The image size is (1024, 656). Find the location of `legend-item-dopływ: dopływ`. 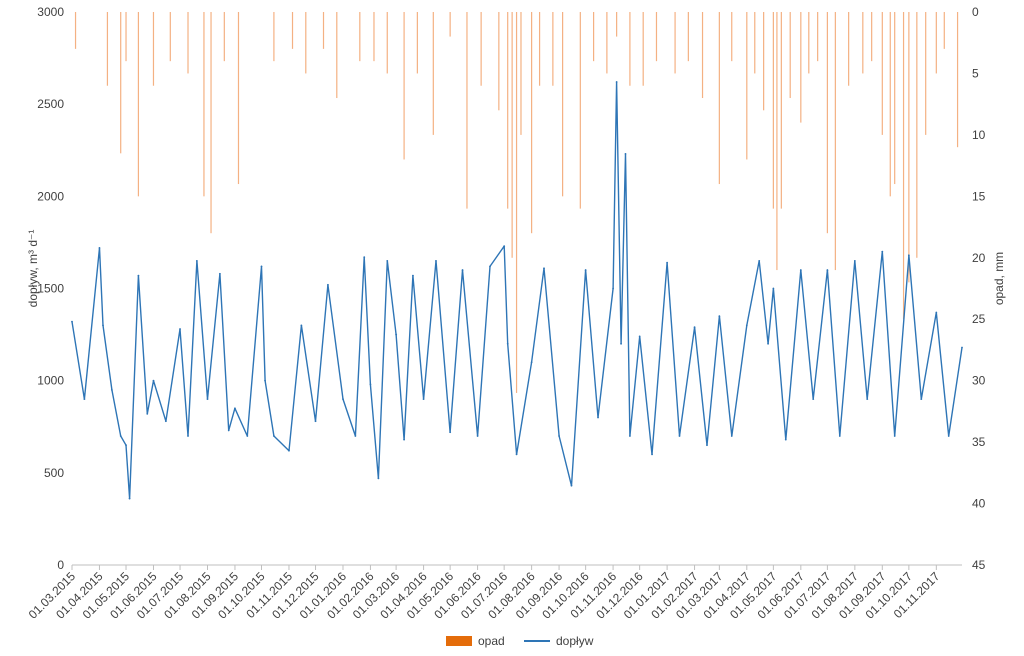

legend-item-dopływ: dopływ is located at coordinates (559, 641).